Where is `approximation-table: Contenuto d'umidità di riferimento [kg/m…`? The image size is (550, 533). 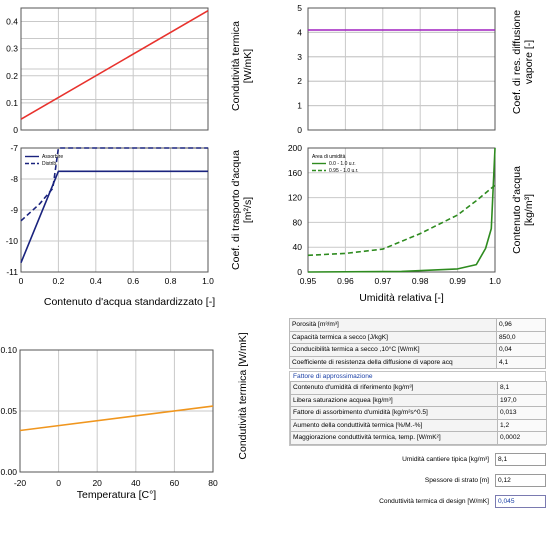
approximation-table: Contenuto d'umidità di riferimento [kg/m… is located at coordinates (418, 413).